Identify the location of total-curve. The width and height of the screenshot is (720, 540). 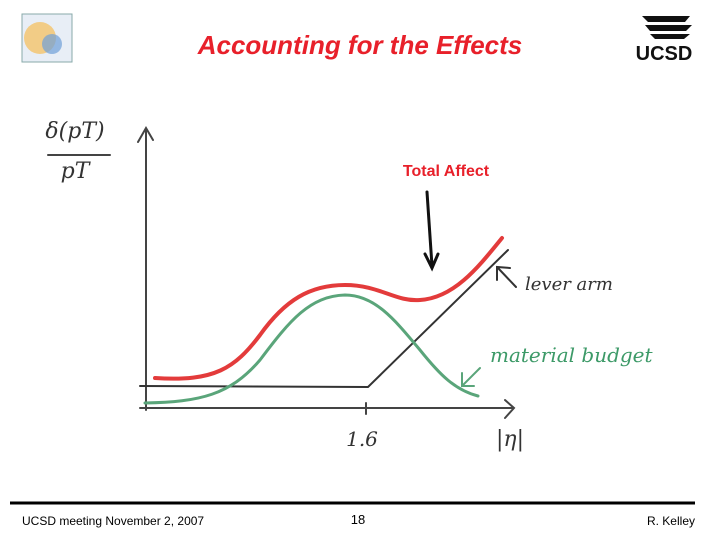
(328, 308).